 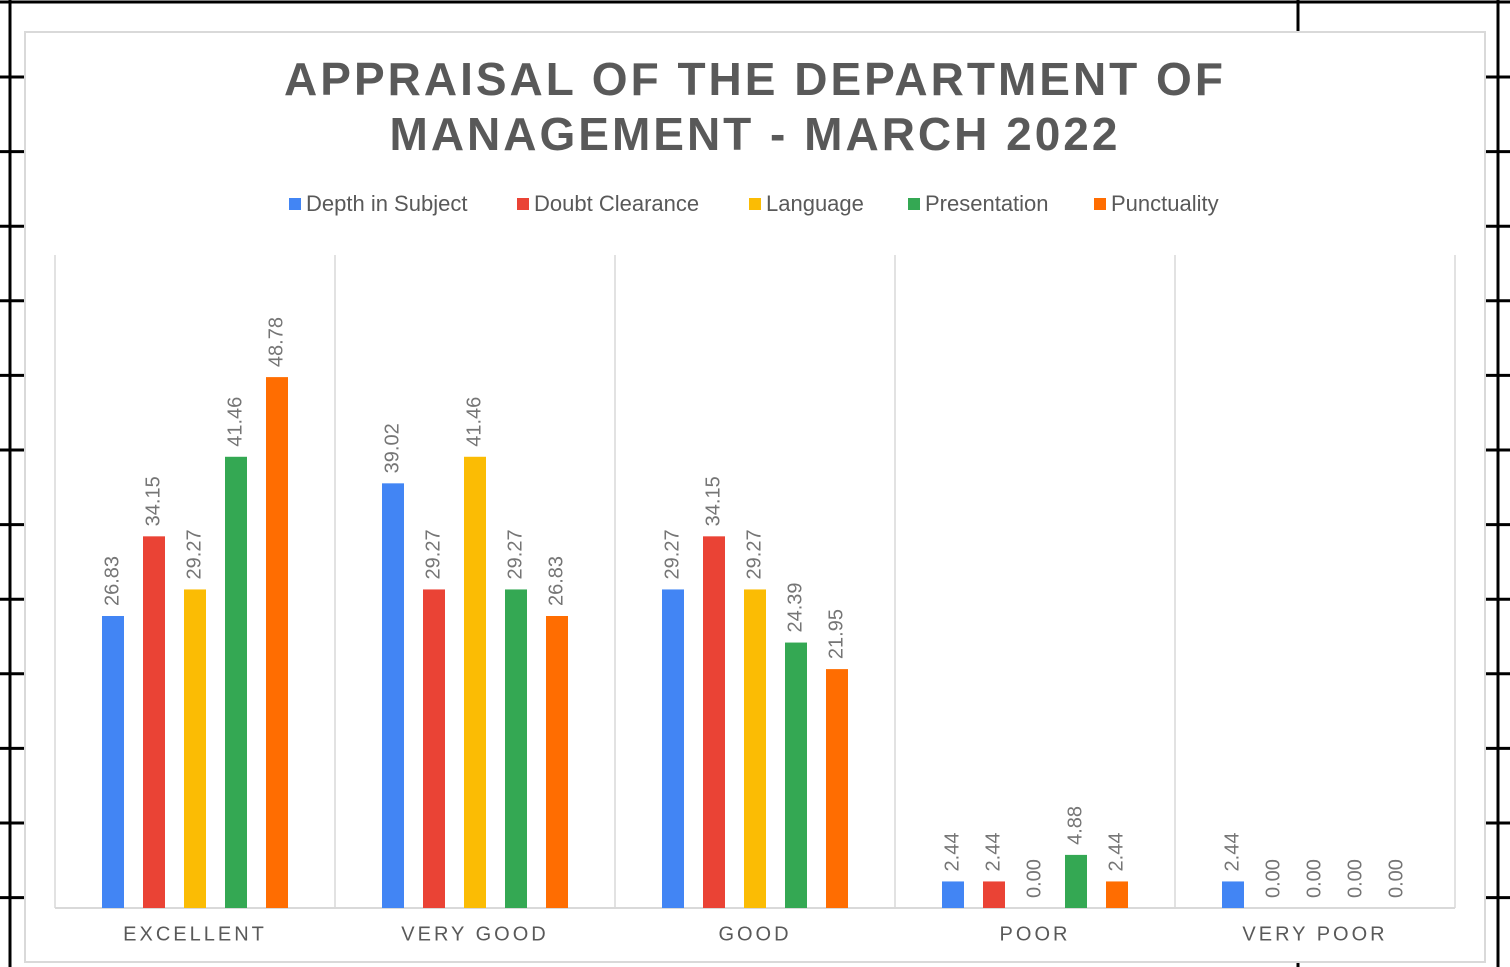 What do you see at coordinates (1314, 934) in the screenshot?
I see `x-tick-label: VERY POOR` at bounding box center [1314, 934].